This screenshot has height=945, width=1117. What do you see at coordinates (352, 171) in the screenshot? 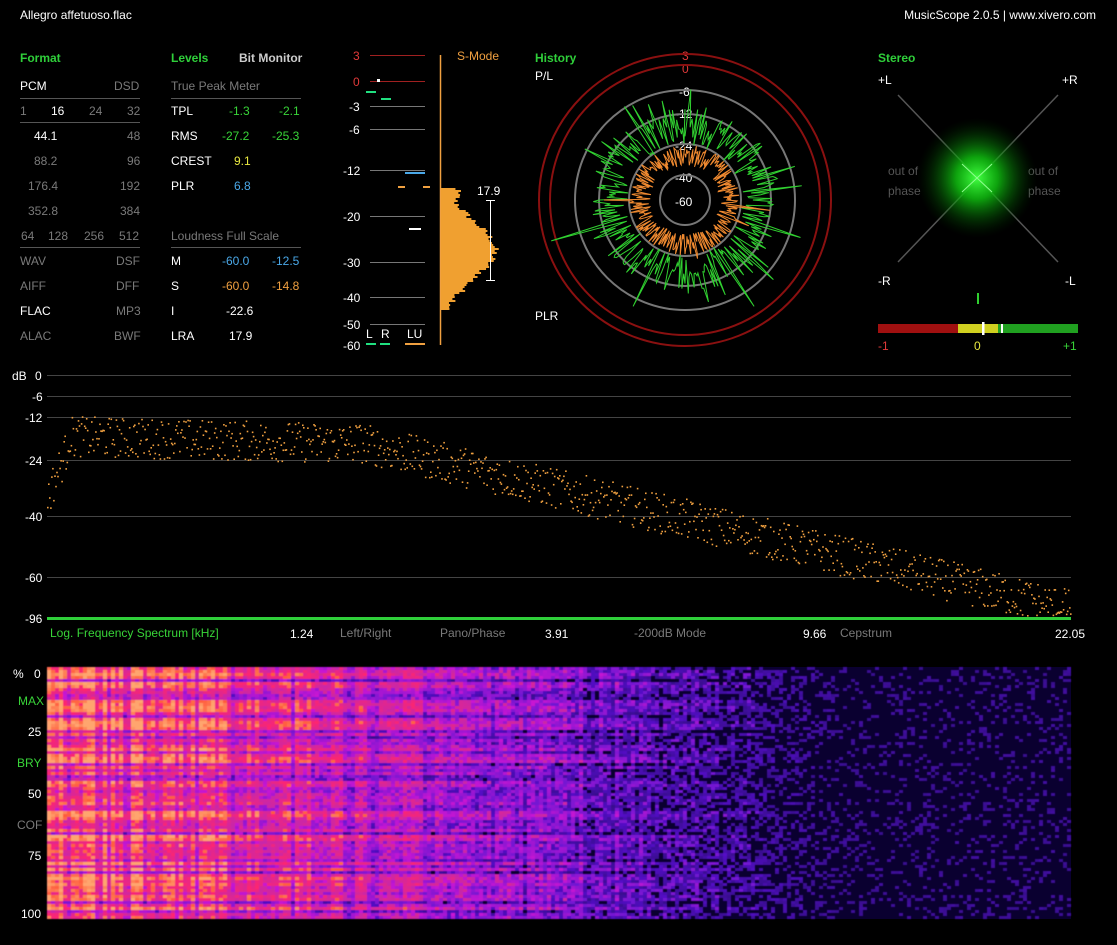
I see `meter-scale-m12: -12` at bounding box center [352, 171].